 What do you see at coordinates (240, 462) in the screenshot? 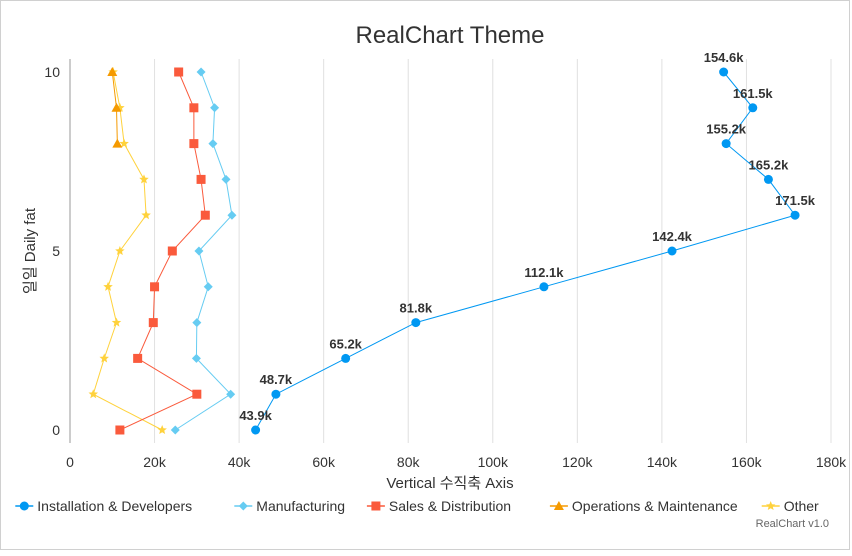
I see `x-tick-label: 40k` at bounding box center [240, 462].